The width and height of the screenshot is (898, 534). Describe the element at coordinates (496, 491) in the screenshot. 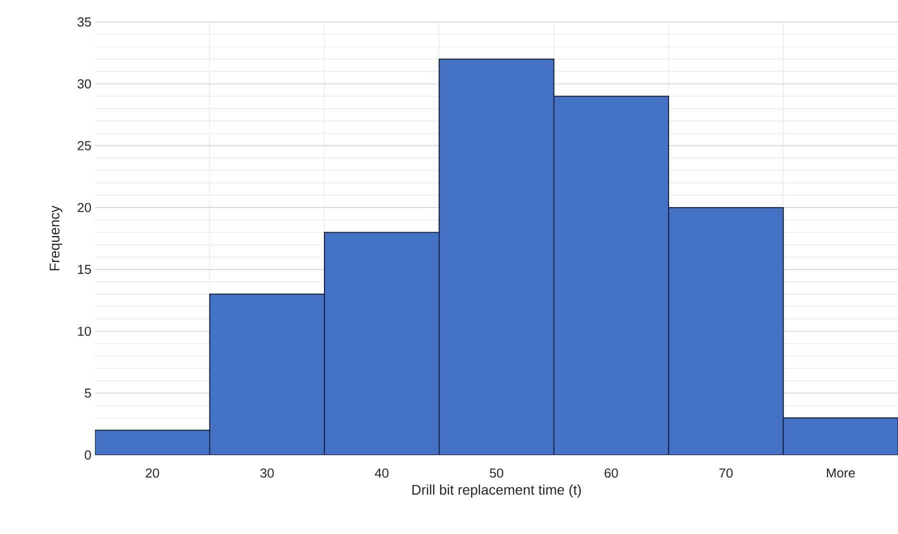

I see `x-axis-title: Drill bit replacement time (t)` at that location.